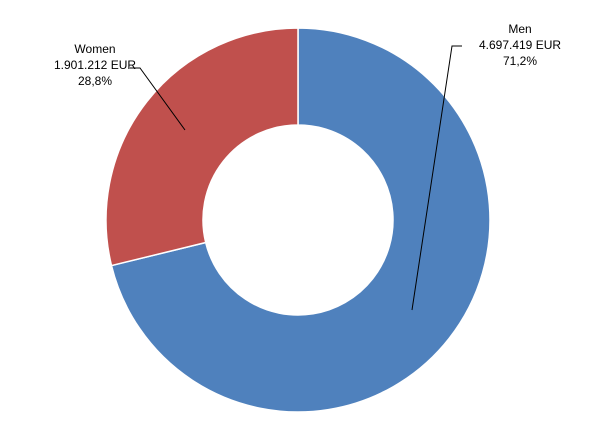 Image resolution: width=599 pixels, height=437 pixels. I want to click on label-name: Men, so click(519, 29).